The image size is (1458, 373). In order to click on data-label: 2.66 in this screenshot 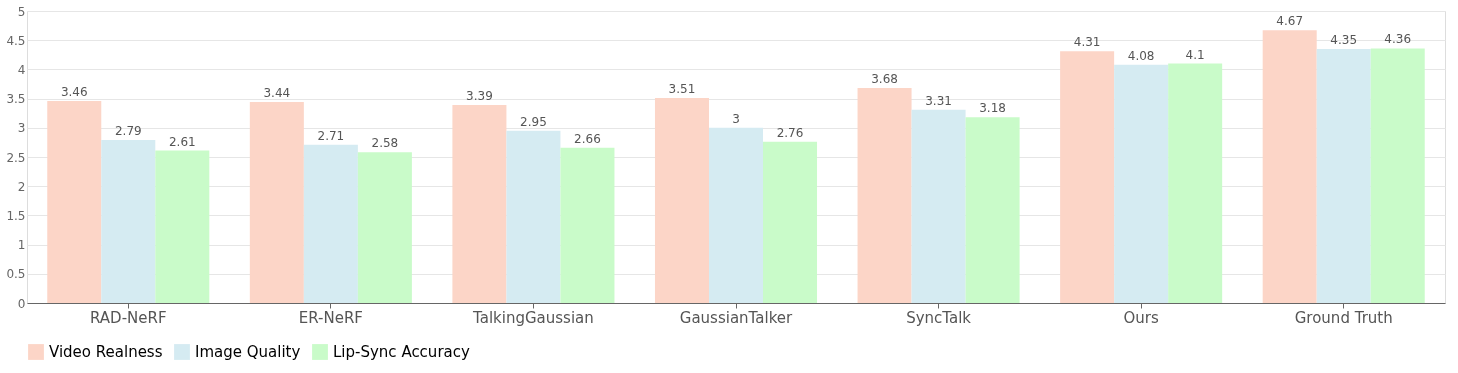, I will do `click(587, 138)`.